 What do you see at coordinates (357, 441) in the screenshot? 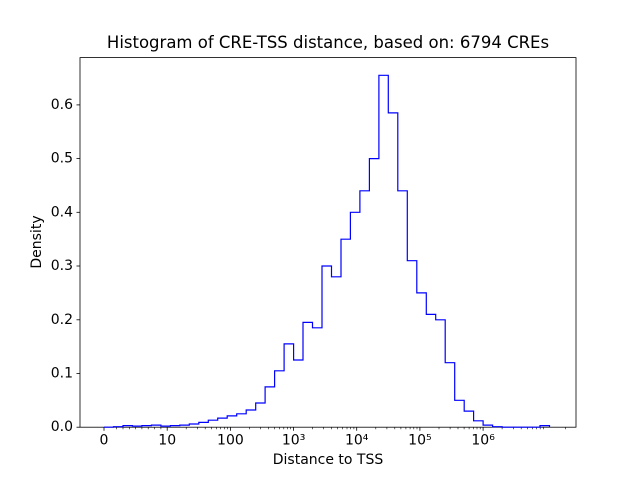
I see `x-tick-label: 10⁴` at bounding box center [357, 441].